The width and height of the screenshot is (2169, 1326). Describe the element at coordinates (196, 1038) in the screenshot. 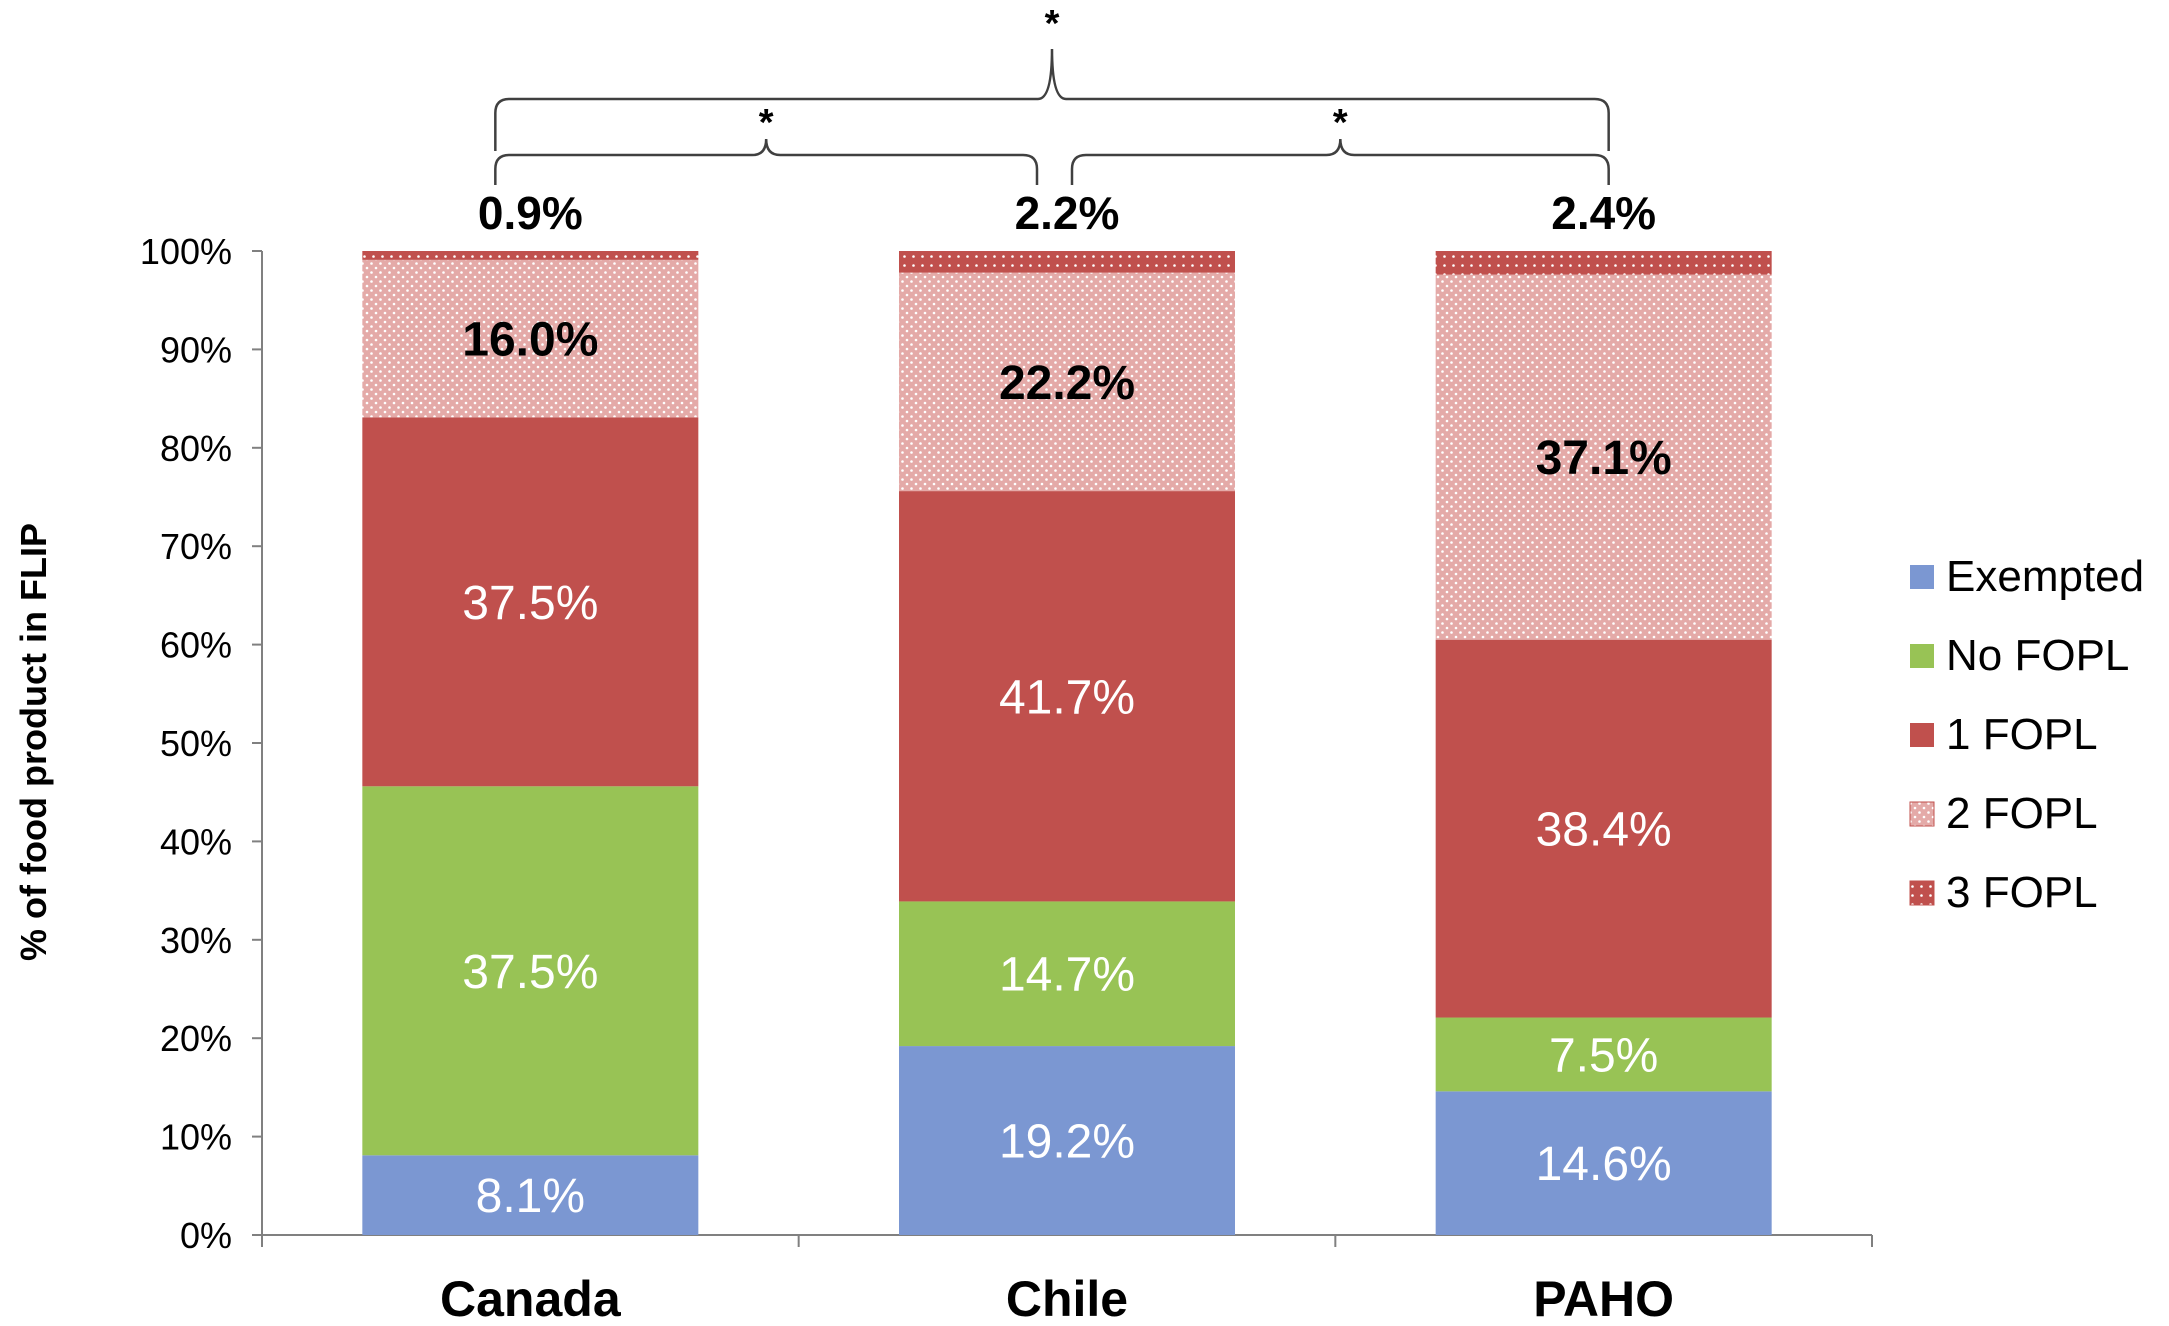

I see `y-tick-label: 20%` at that location.